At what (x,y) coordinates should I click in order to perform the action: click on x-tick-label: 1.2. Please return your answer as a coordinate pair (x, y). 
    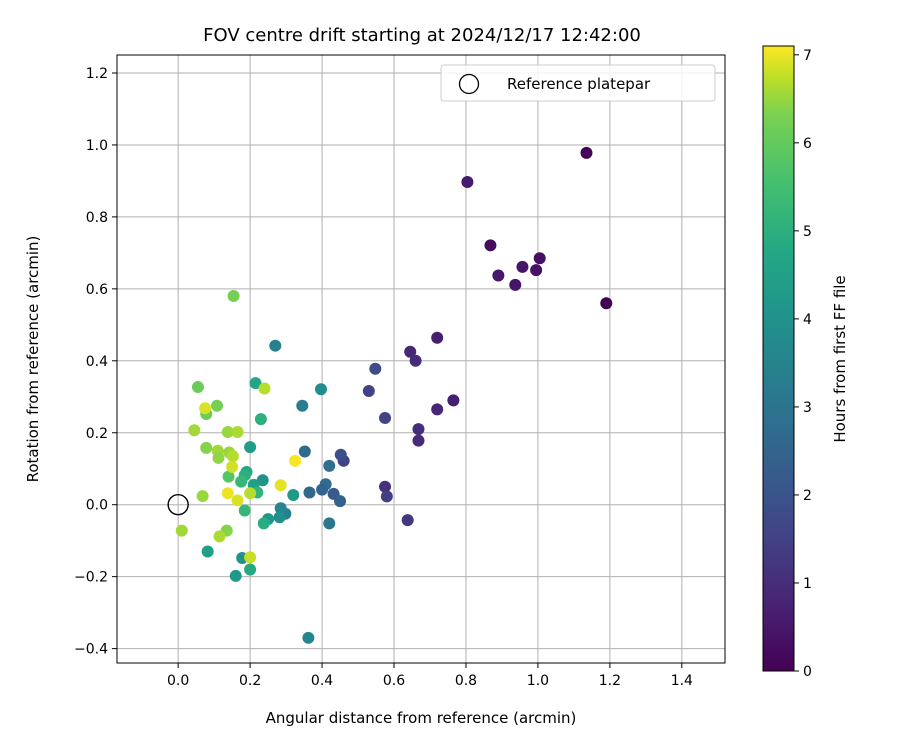
    Looking at the image, I should click on (610, 681).